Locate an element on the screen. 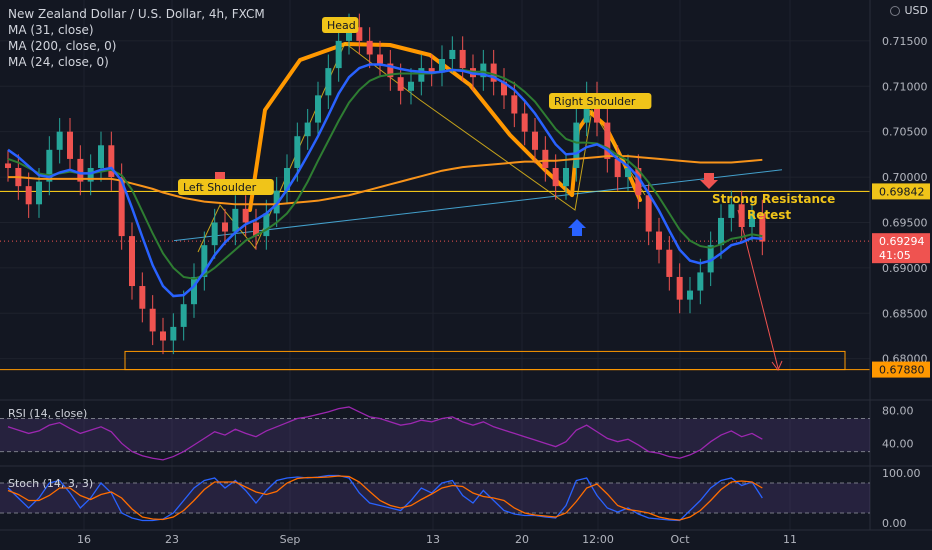 The width and height of the screenshot is (932, 550). head-label: Head is located at coordinates (341, 25).